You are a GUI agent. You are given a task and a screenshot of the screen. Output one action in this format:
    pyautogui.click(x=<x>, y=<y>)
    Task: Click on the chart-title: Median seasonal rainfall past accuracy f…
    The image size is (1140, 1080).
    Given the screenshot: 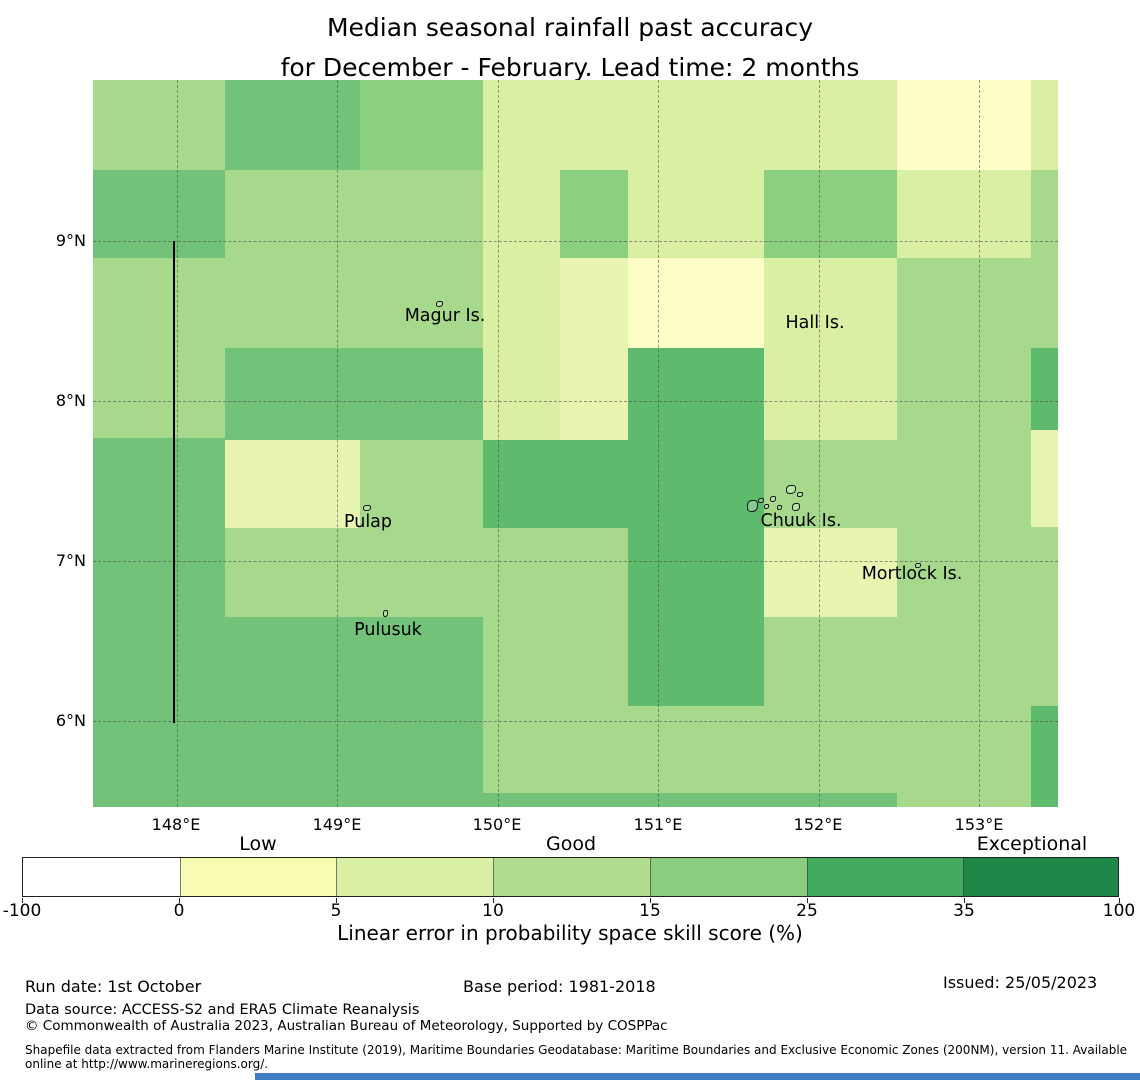 What is the action you would take?
    pyautogui.click(x=570, y=48)
    